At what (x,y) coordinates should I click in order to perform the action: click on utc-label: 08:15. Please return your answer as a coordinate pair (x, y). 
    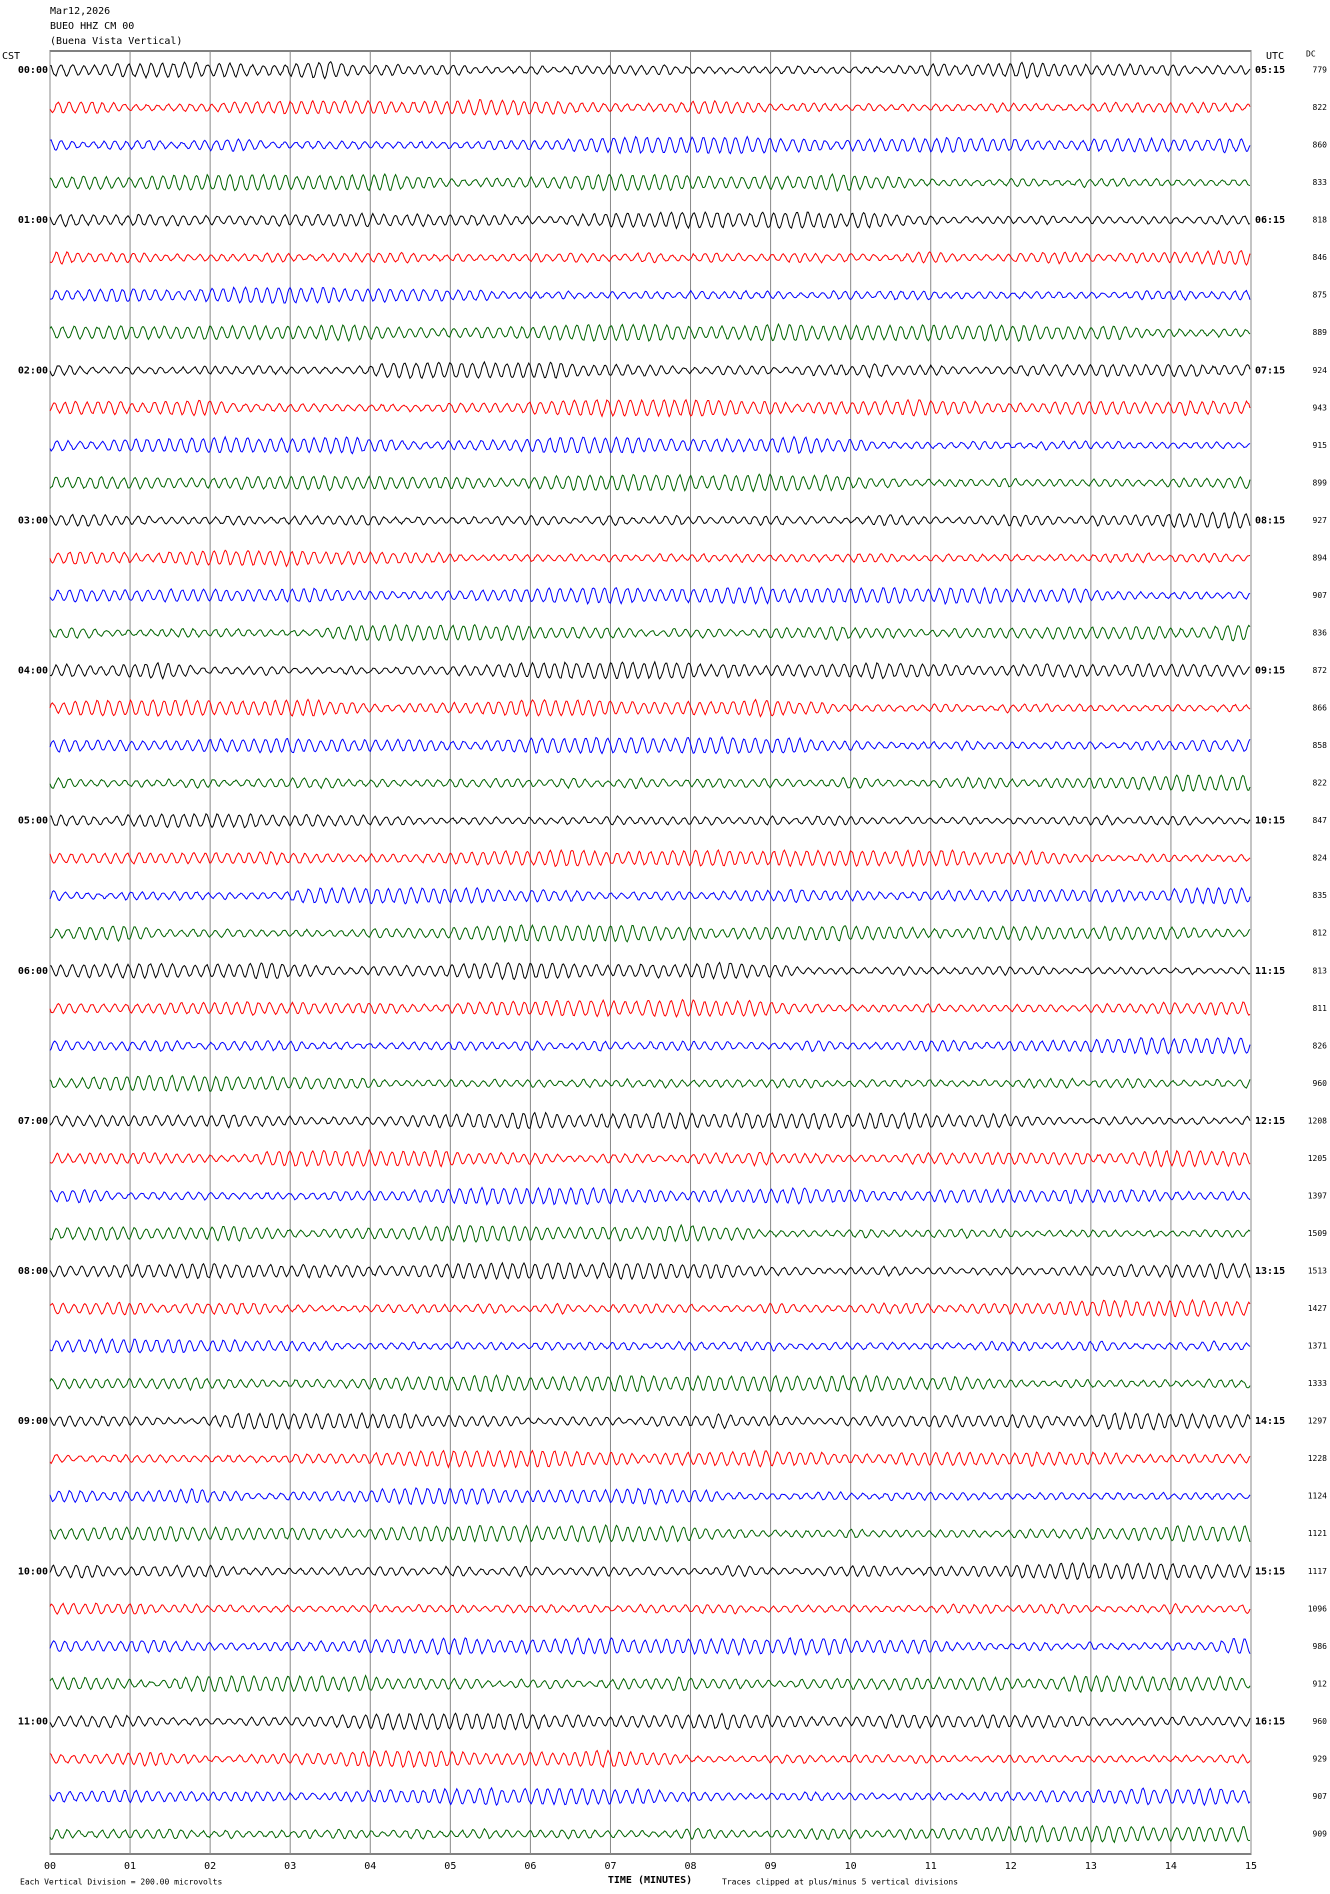
    Looking at the image, I should click on (1270, 520).